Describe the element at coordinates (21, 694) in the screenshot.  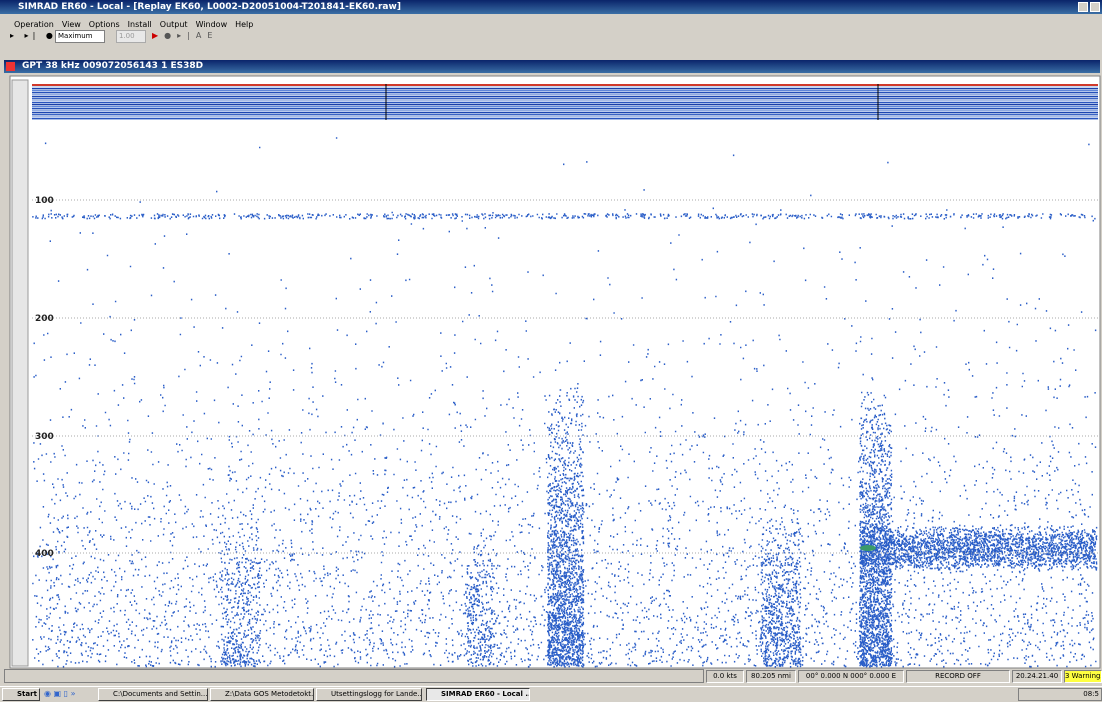
I see `start-button: Start` at that location.